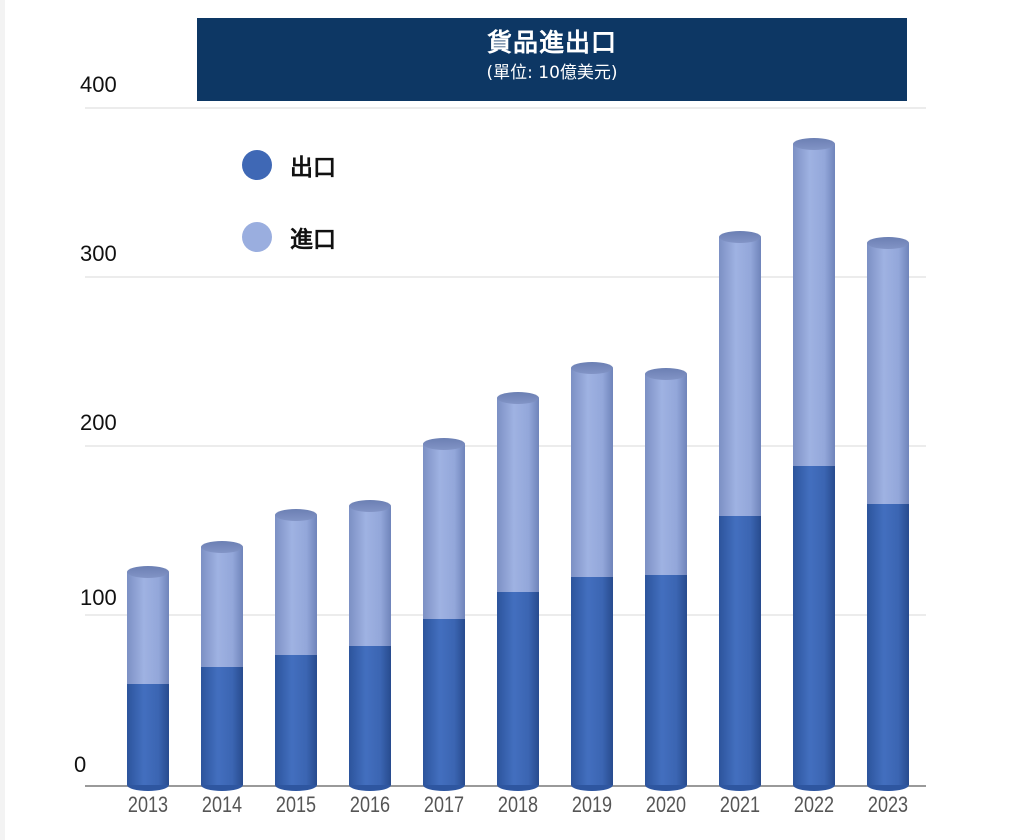 This screenshot has height=840, width=1024. Describe the element at coordinates (296, 804) in the screenshot. I see `x-tick-2015: 2015` at that location.